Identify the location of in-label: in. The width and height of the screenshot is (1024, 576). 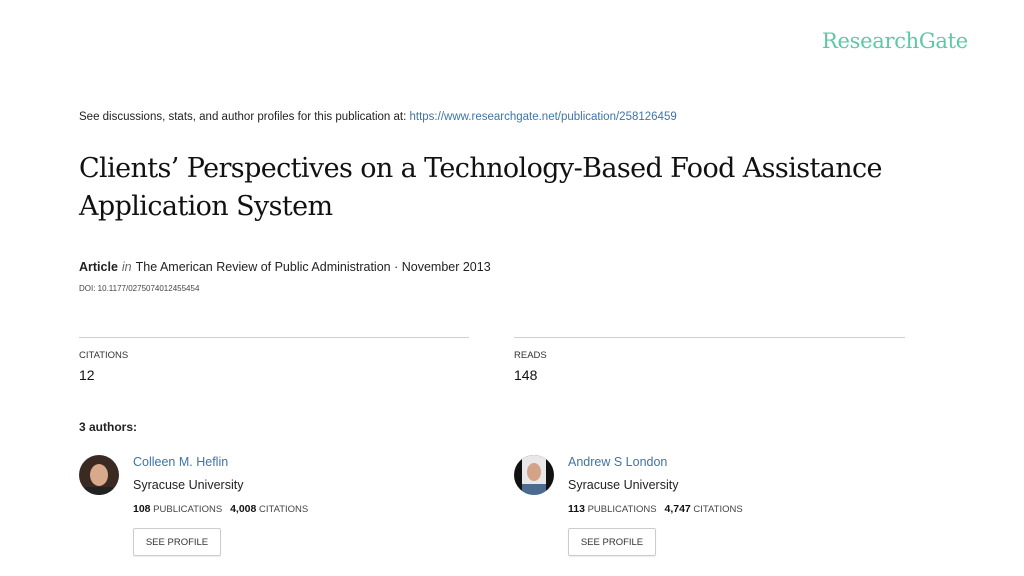
(126, 267).